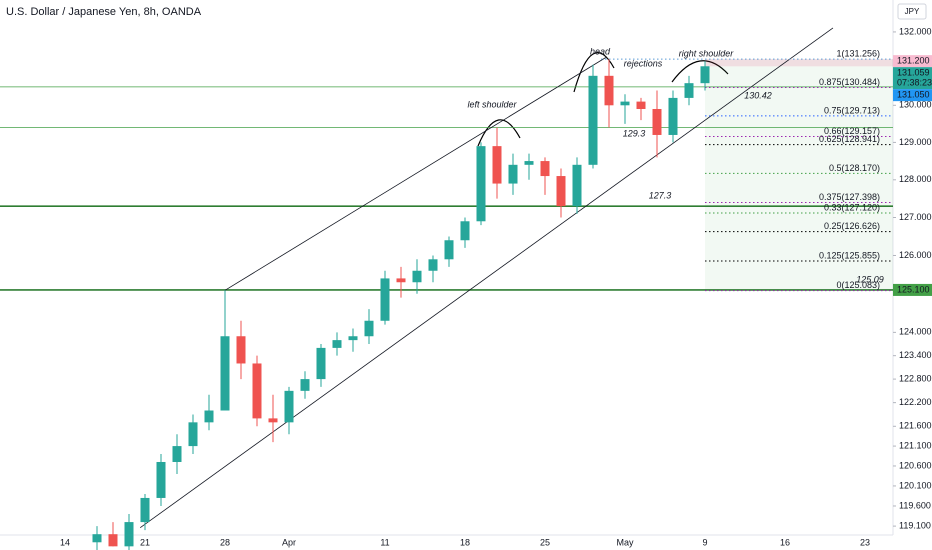 This screenshot has width=932, height=550. Describe the element at coordinates (915, 179) in the screenshot. I see `y-tick-label: 128.000` at that location.